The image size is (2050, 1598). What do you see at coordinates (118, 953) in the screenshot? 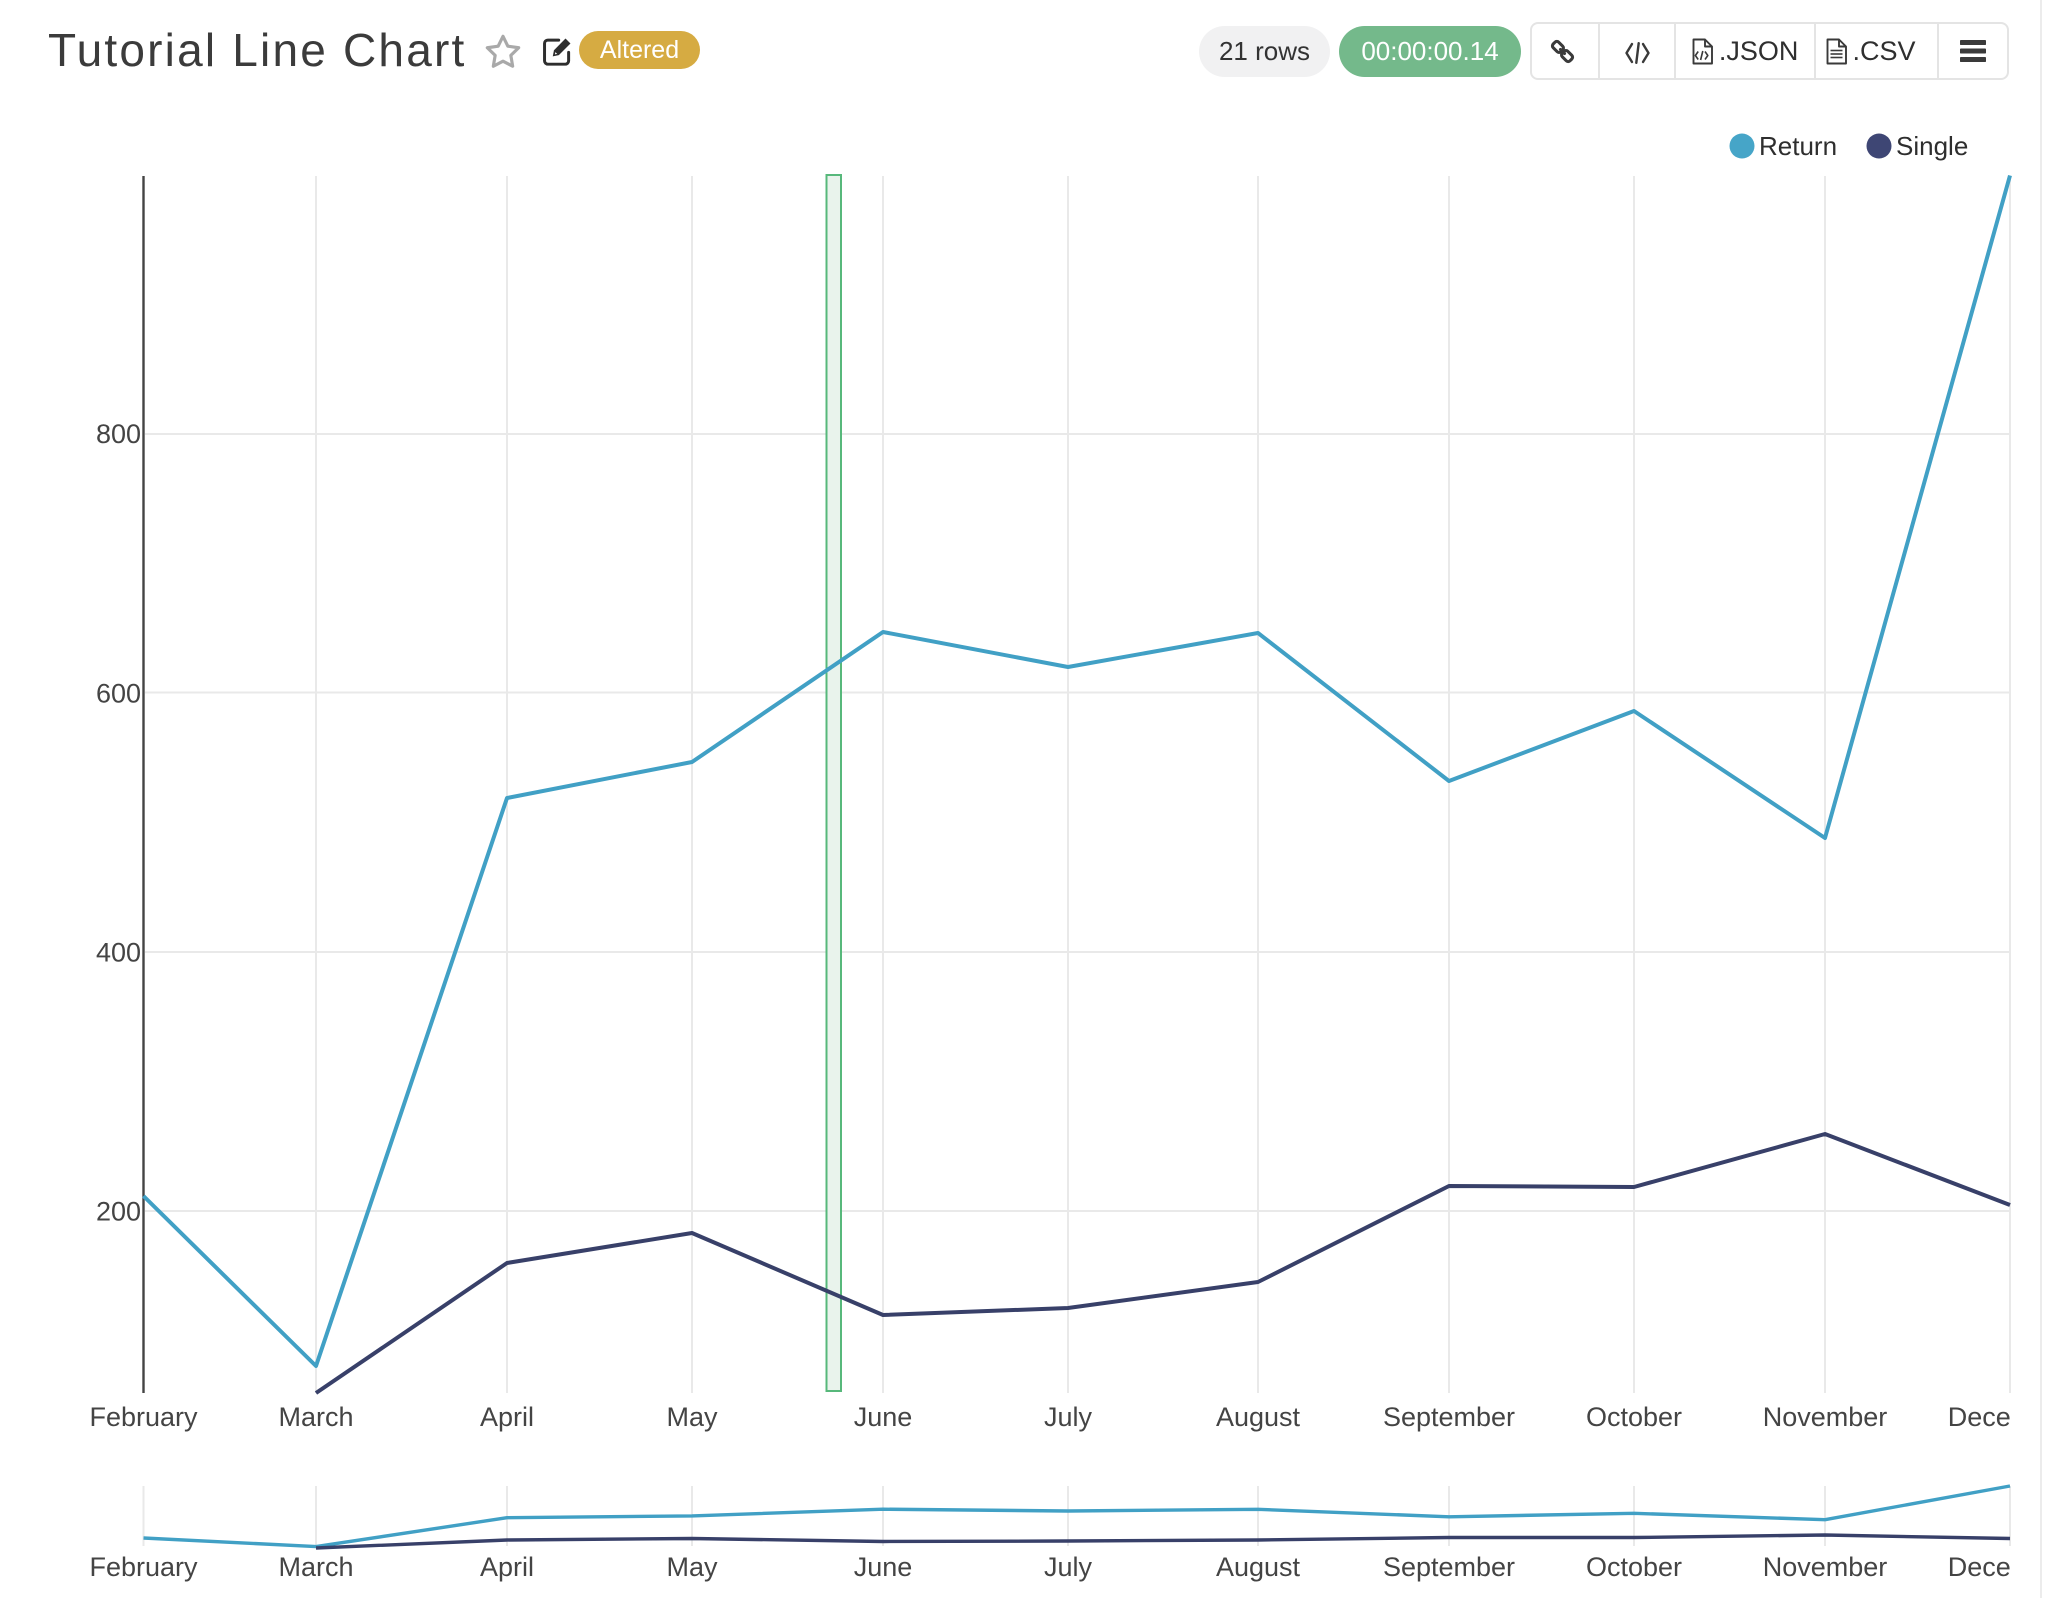
I see `svg-text: 400` at bounding box center [118, 953].